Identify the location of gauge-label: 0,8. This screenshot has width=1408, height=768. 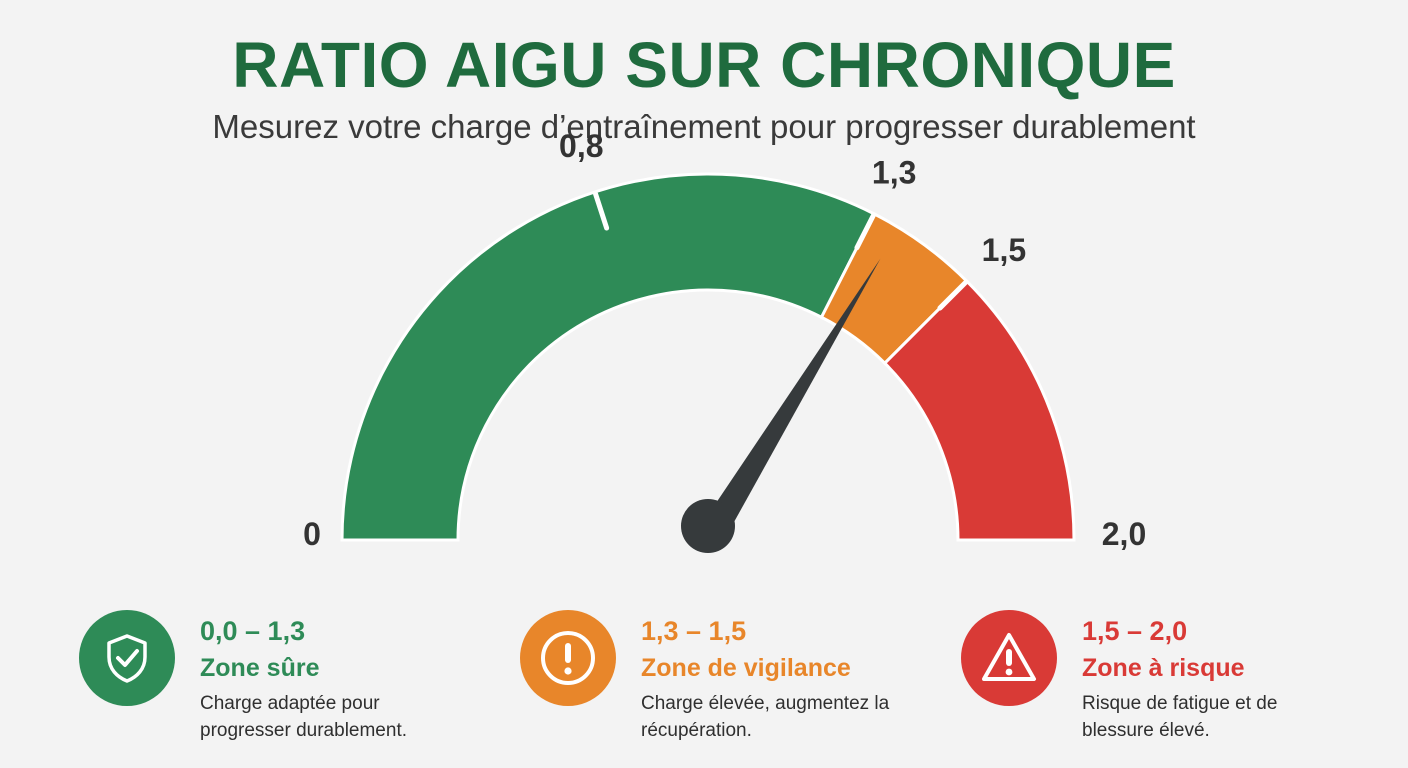
(581, 146).